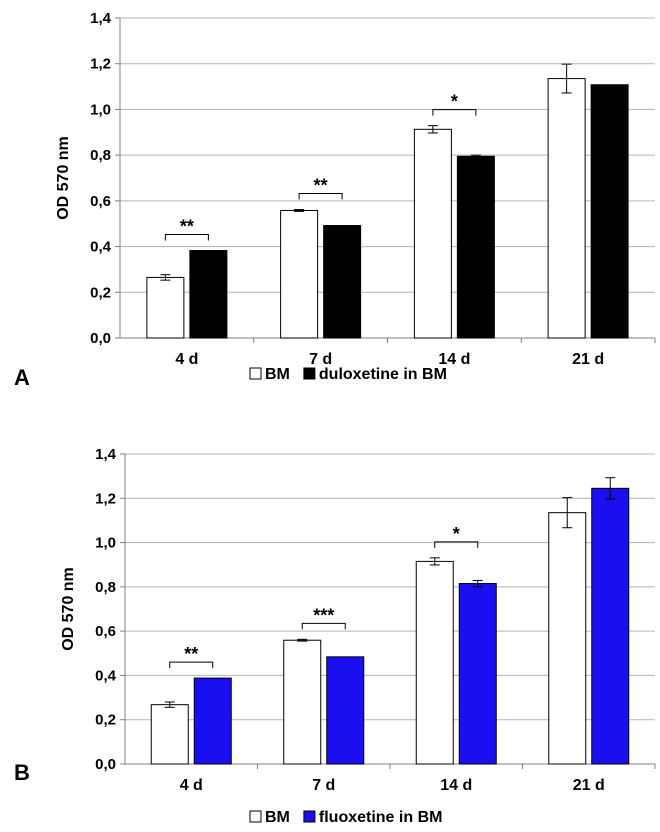 Image resolution: width=660 pixels, height=832 pixels. I want to click on significance-label: ***, so click(323, 615).